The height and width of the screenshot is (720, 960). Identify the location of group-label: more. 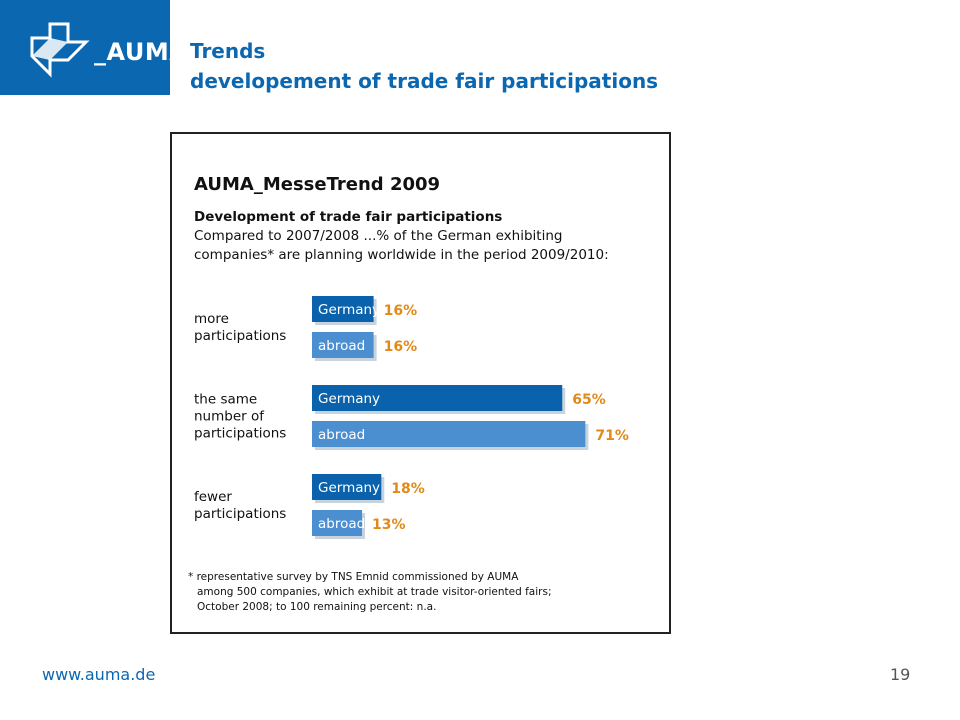
(211, 319).